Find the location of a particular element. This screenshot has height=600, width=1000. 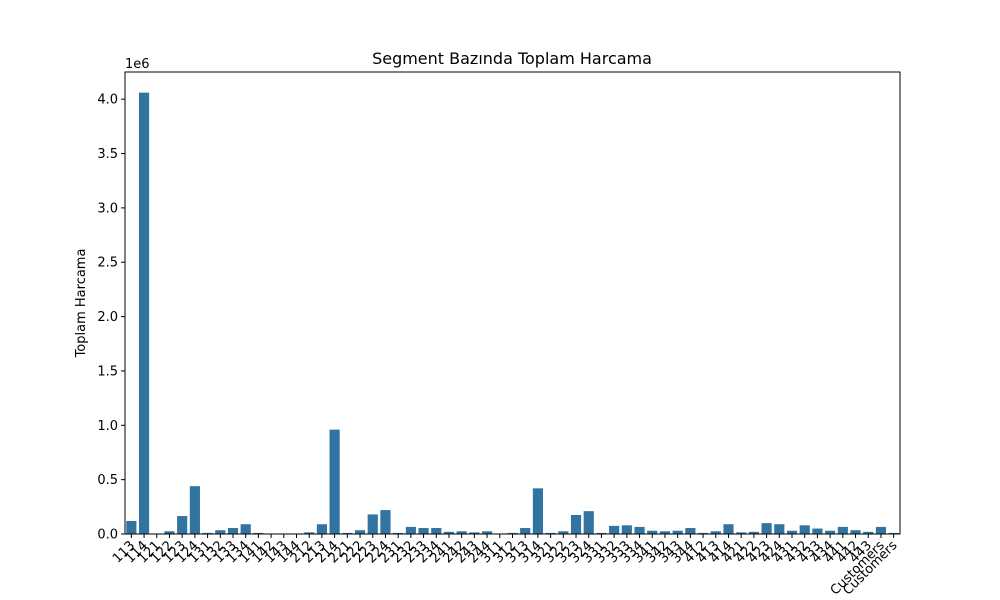

y-tick-label: 1.5 is located at coordinates (107, 371).